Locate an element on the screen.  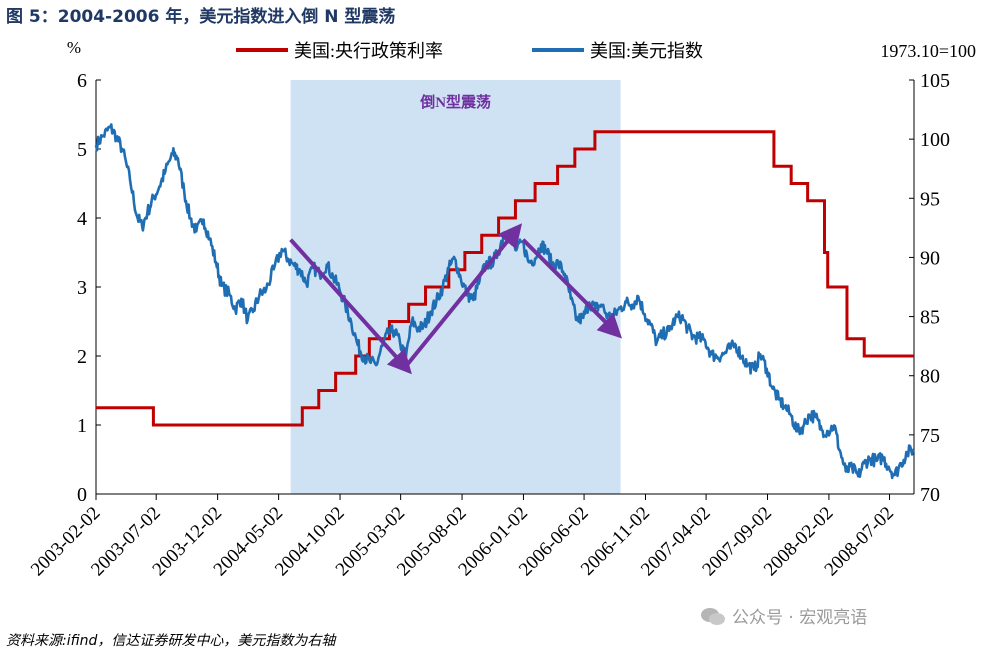
left-tick-label: 2 is located at coordinates (82, 357).